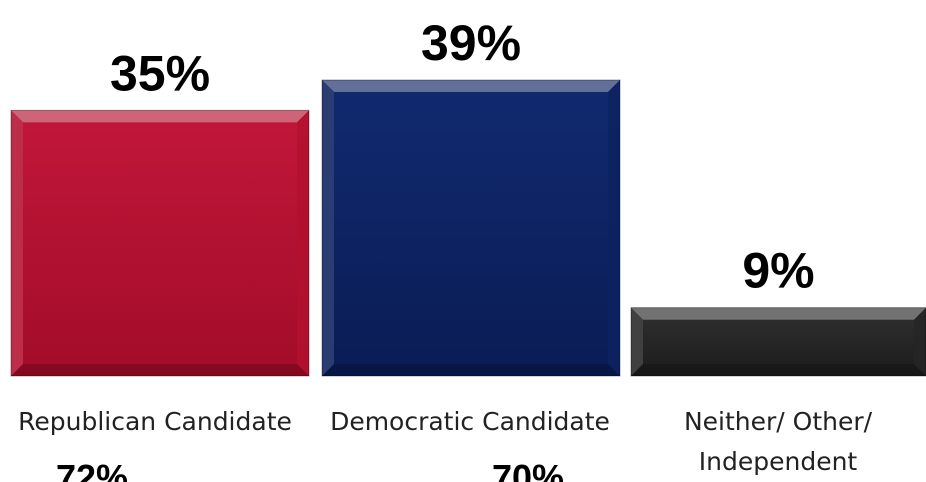 This screenshot has width=926, height=482. What do you see at coordinates (470, 421) in the screenshot?
I see `category-label-2: Democratic Candidate` at bounding box center [470, 421].